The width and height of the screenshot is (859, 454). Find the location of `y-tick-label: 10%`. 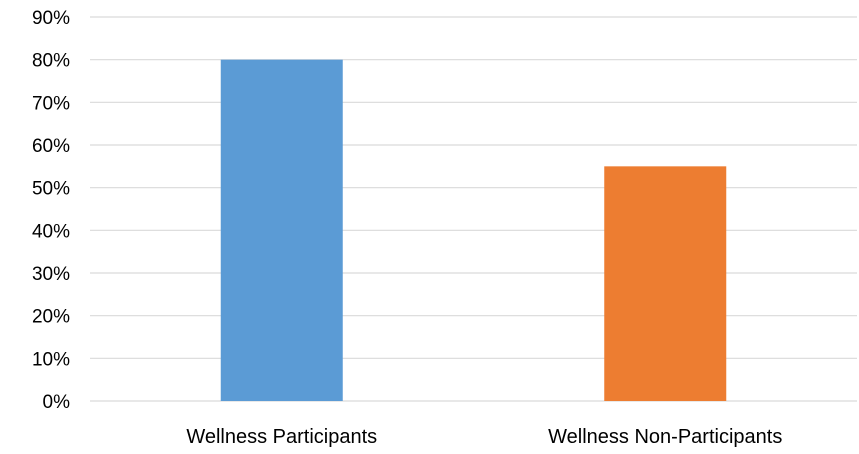

y-tick-label: 10% is located at coordinates (51, 359).